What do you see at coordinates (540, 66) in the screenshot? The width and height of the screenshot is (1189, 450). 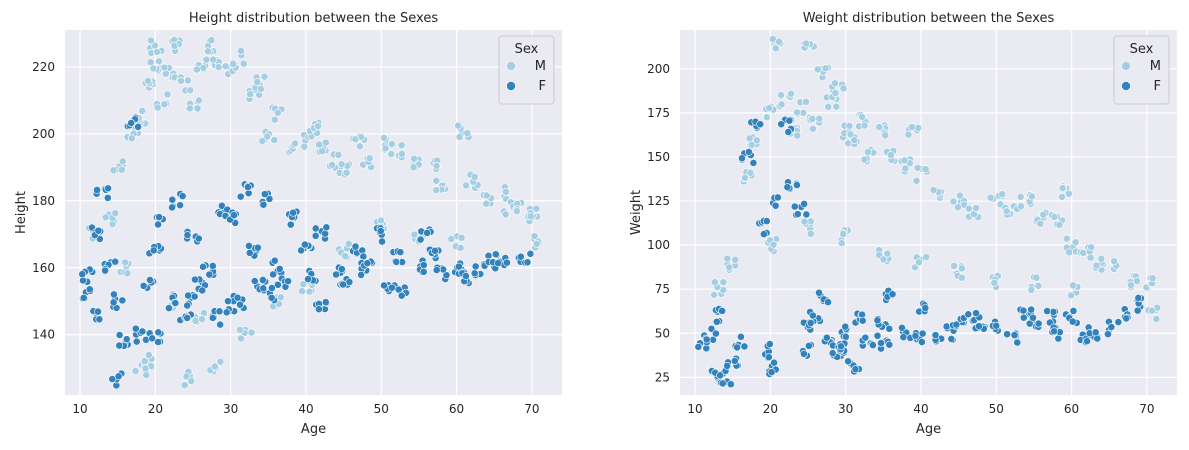 I see `legend-label-M: M` at bounding box center [540, 66].